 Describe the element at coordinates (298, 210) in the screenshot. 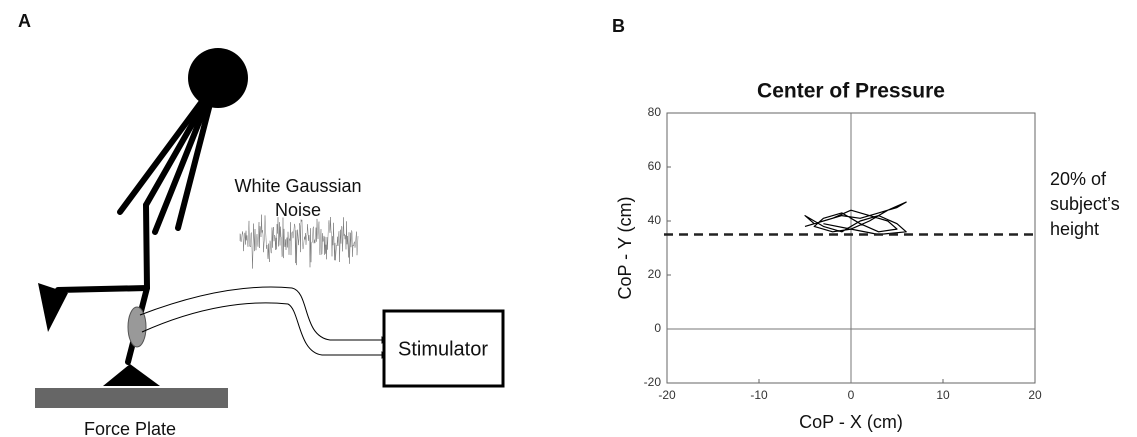

I see `noise-label: Noise` at that location.